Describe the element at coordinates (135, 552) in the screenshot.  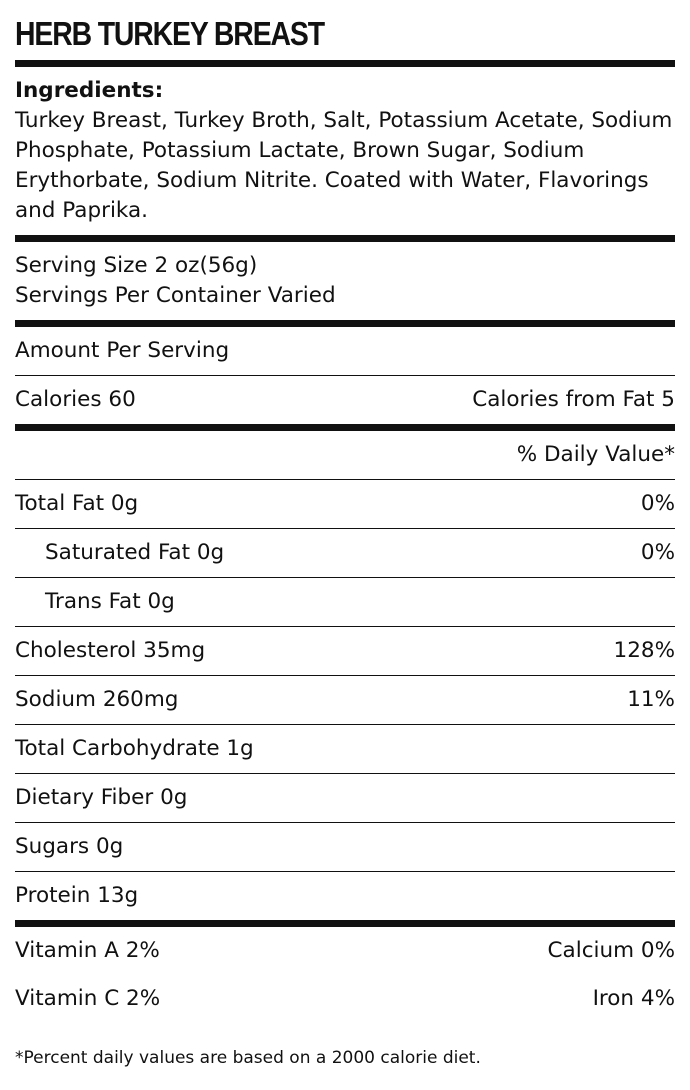
I see `nutrient-label: Saturated Fat 0g` at that location.